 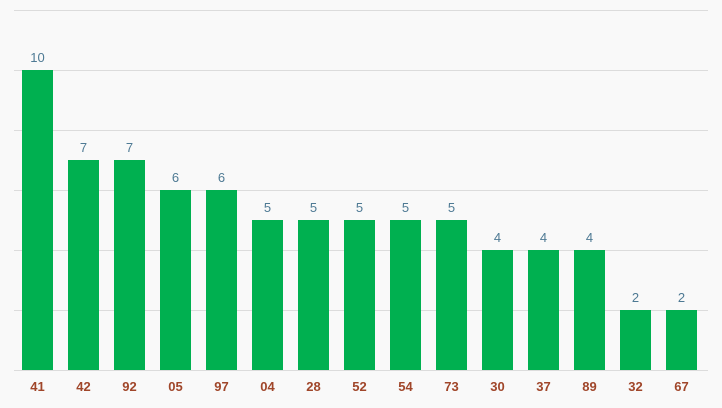 I want to click on category-label-52: 52, so click(x=359, y=386).